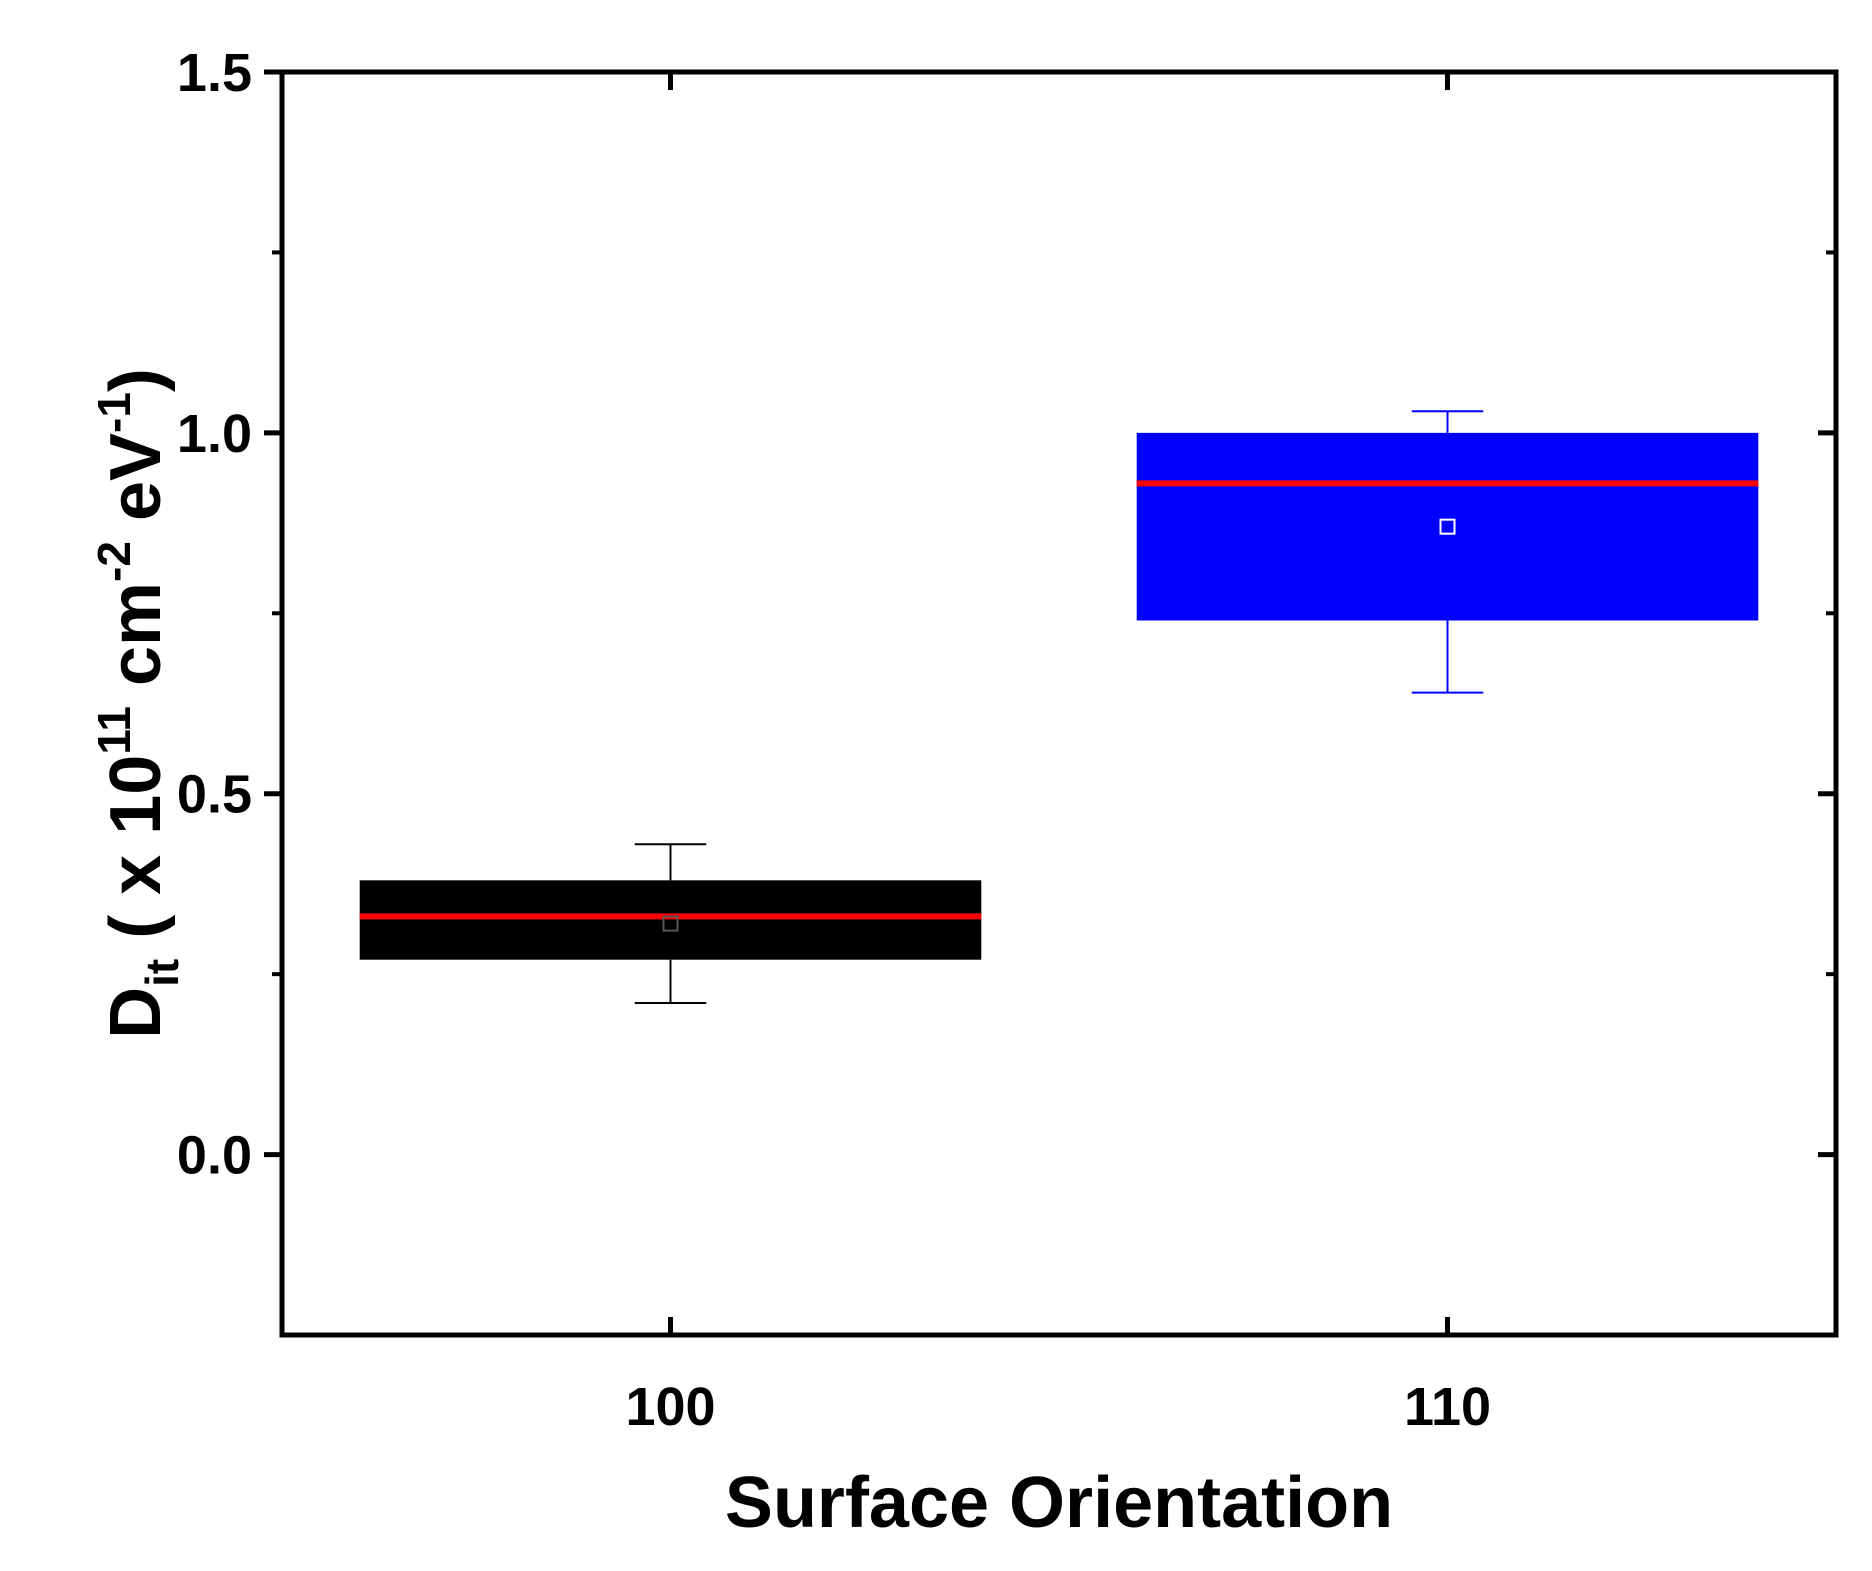  What do you see at coordinates (136, 644) in the screenshot?
I see `y-title-part: cm` at bounding box center [136, 644].